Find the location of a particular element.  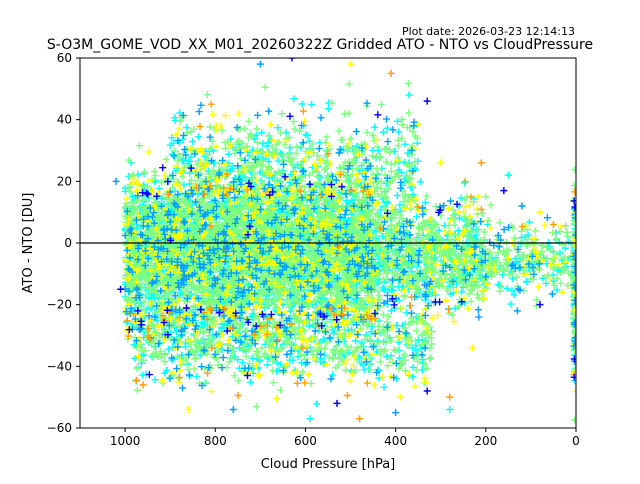

y-axis-label: ATO - NTO [DU] is located at coordinates (28, 243).